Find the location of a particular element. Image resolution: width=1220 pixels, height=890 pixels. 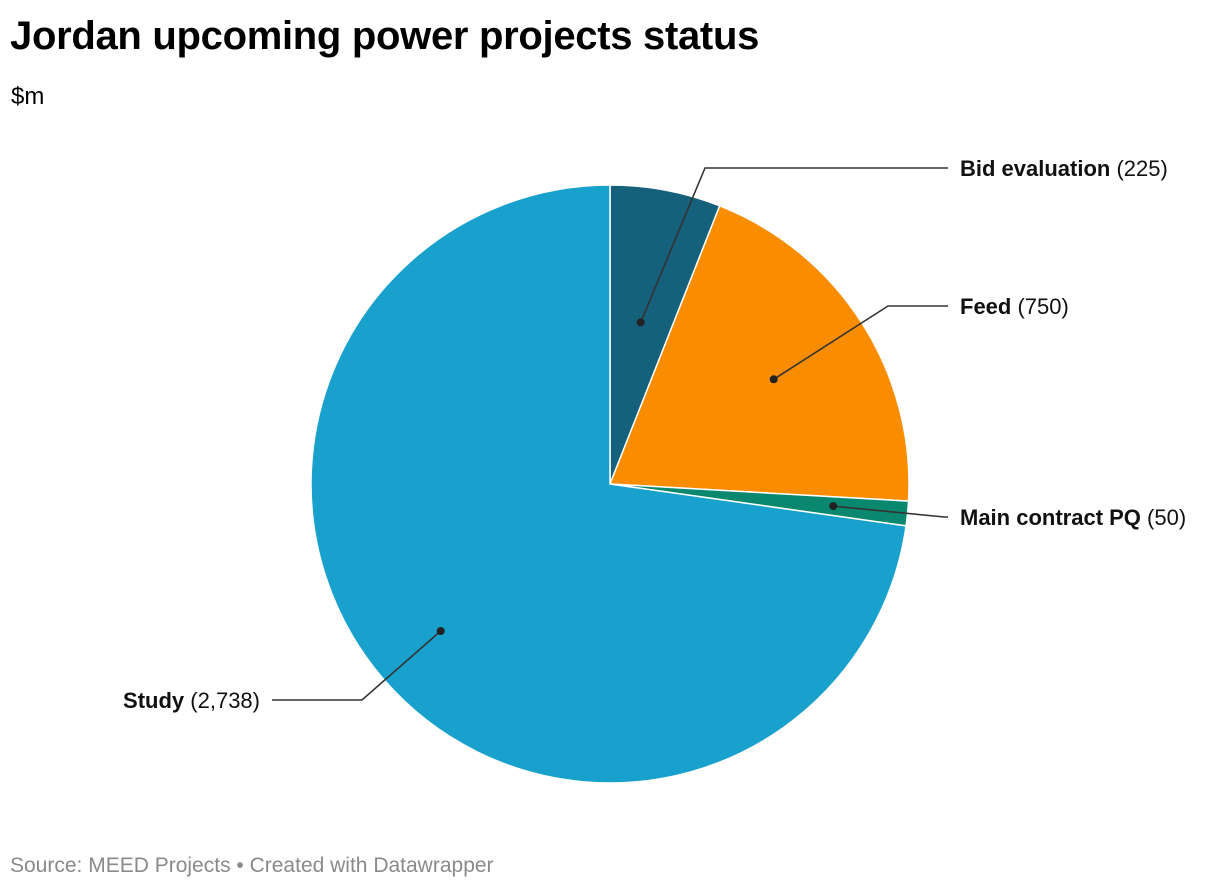

leader-line-main-contract-pq is located at coordinates (890, 511).